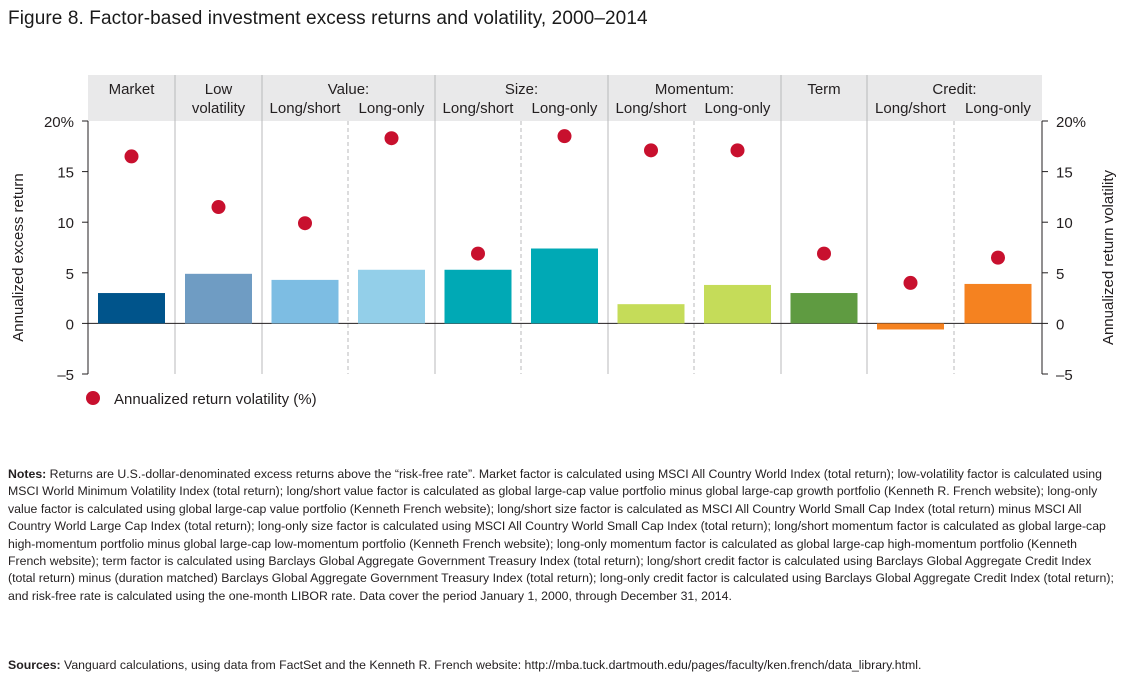  What do you see at coordinates (823, 89) in the screenshot?
I see `group-label: Term` at bounding box center [823, 89].